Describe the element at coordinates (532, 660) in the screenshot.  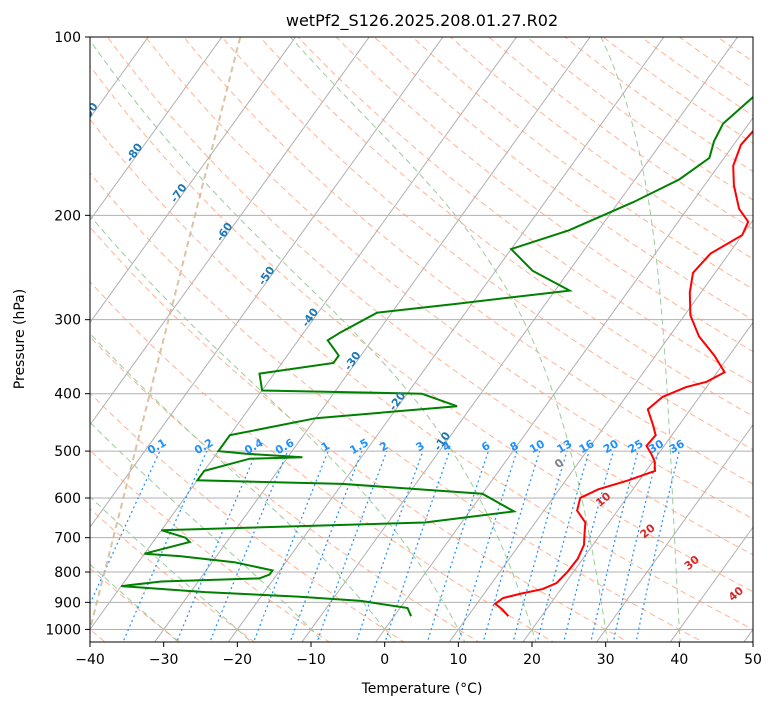
I see `x-tick-label: 20` at that location.